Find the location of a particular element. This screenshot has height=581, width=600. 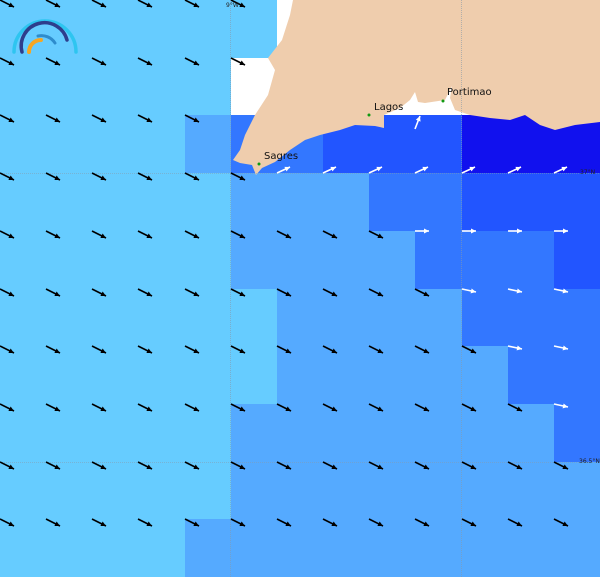

lat-label-36-5: 36.5°N is located at coordinates (589, 461).